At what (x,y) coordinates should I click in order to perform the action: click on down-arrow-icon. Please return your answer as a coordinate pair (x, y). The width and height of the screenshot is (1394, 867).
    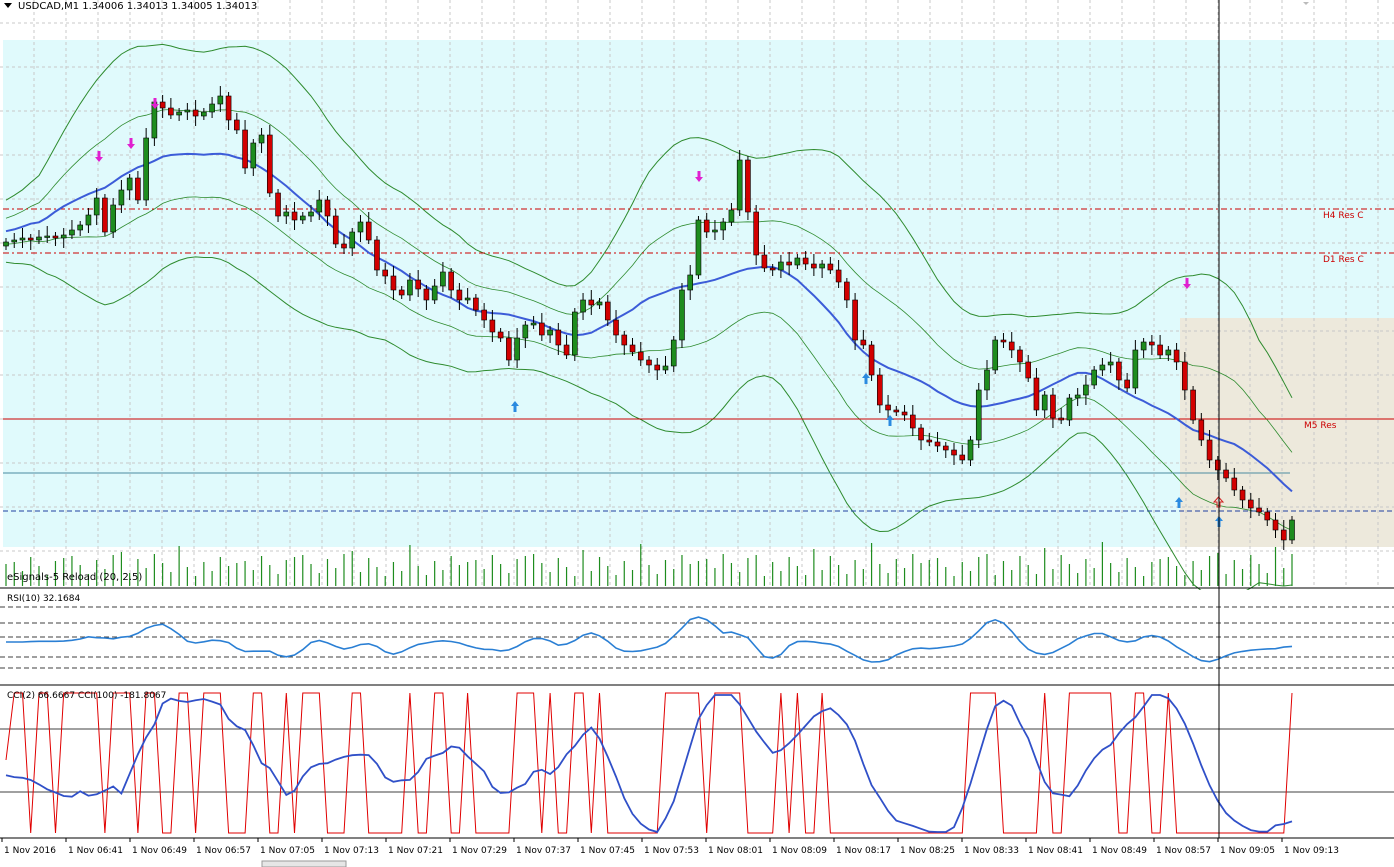
    Looking at the image, I should click on (155, 103).